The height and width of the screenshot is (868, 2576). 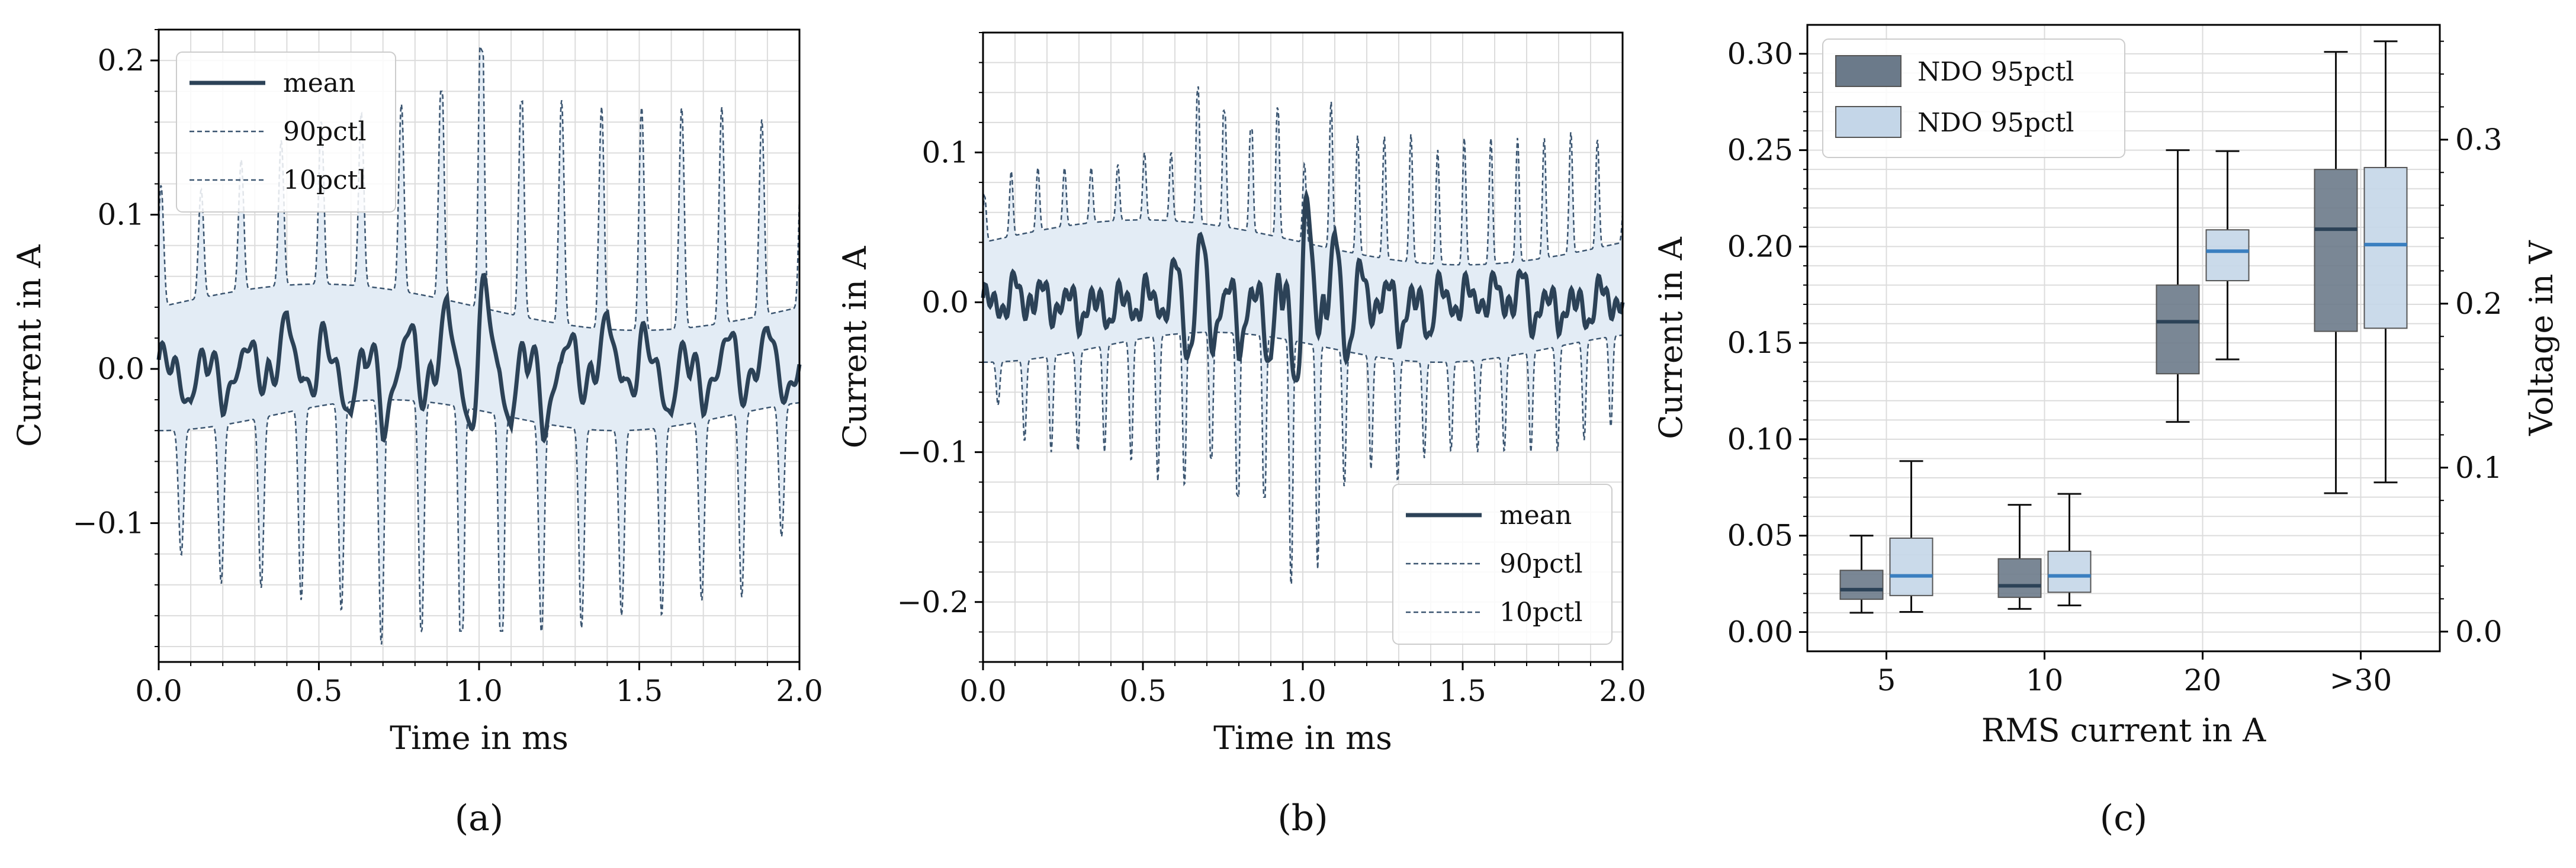 What do you see at coordinates (2541, 338) in the screenshot?
I see `y-right-axis-label: Voltage in V` at bounding box center [2541, 338].